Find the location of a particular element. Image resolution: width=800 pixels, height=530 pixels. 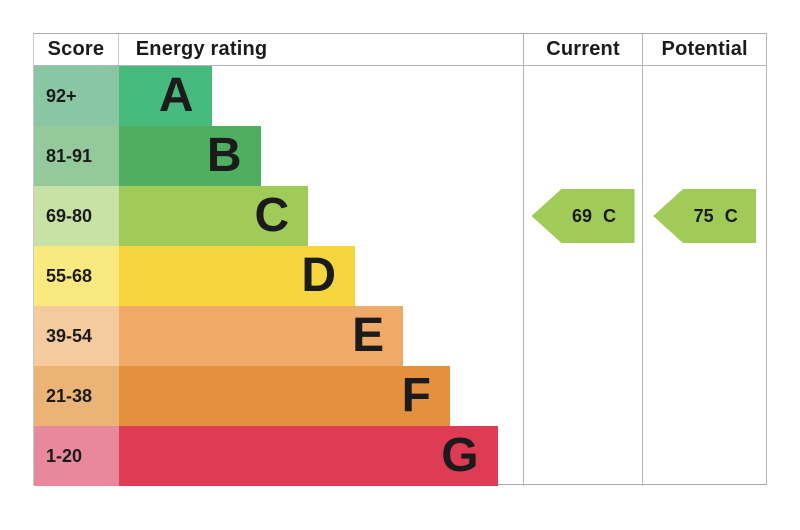

score-cell: 69-80 is located at coordinates (76, 216).